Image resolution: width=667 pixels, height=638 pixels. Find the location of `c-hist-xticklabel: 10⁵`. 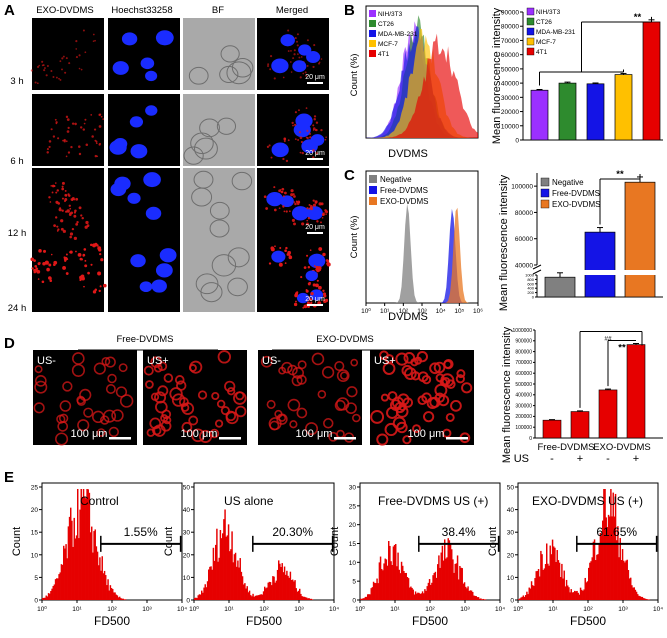

c-hist-xticklabel: 10⁵ is located at coordinates (459, 311).